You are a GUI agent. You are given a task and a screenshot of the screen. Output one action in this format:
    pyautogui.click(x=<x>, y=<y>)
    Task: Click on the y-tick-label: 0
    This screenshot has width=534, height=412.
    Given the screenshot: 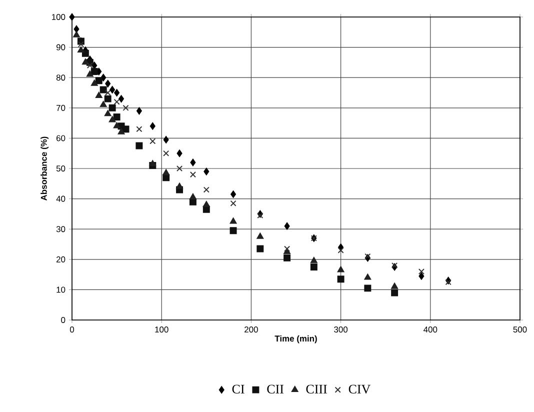 What is the action you would take?
    pyautogui.click(x=63, y=320)
    